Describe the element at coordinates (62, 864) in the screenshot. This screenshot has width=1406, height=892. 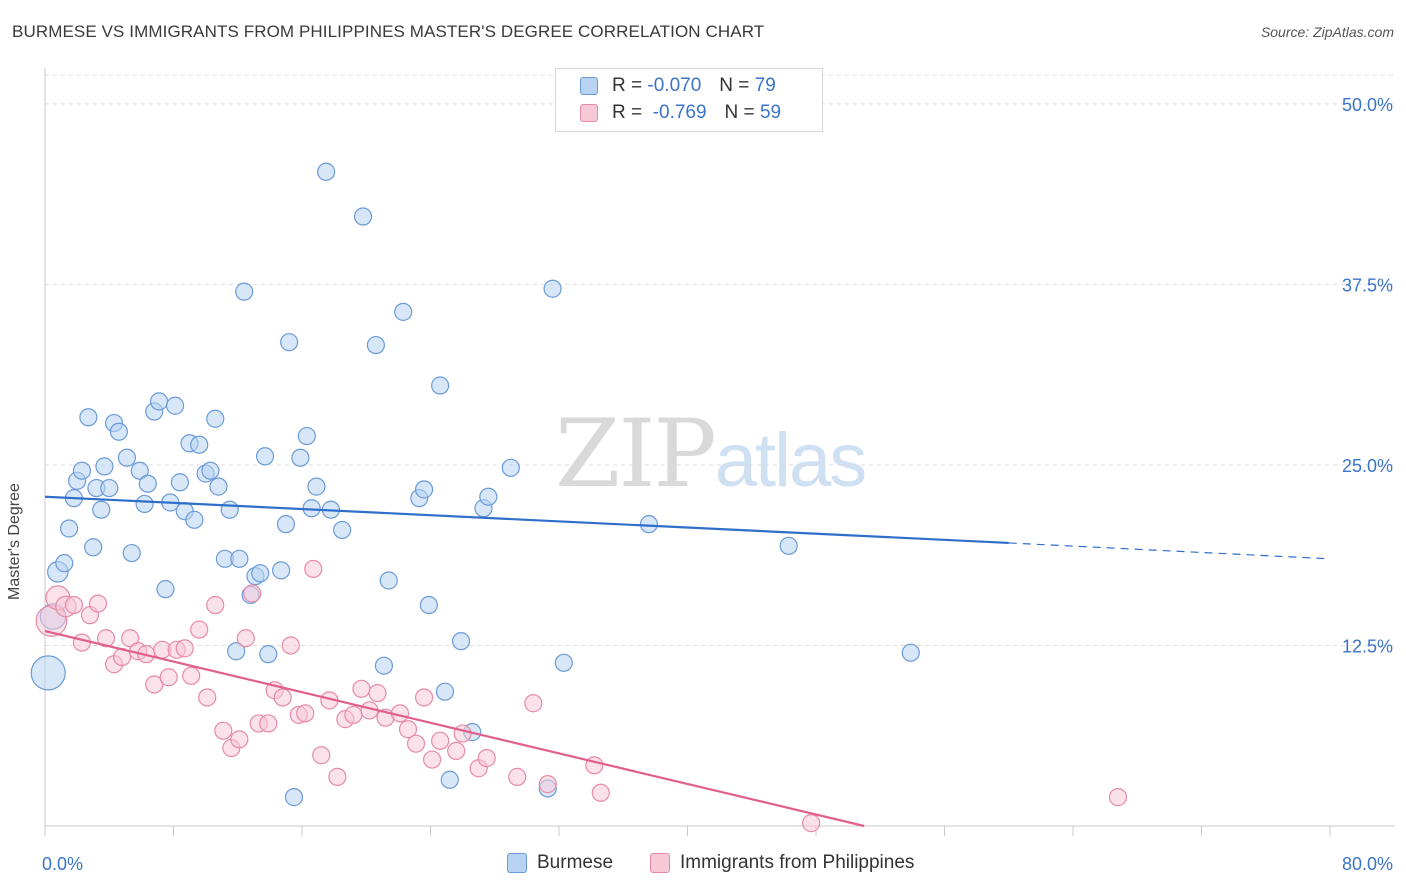
I see `x-tick-label: 0.0%` at that location.